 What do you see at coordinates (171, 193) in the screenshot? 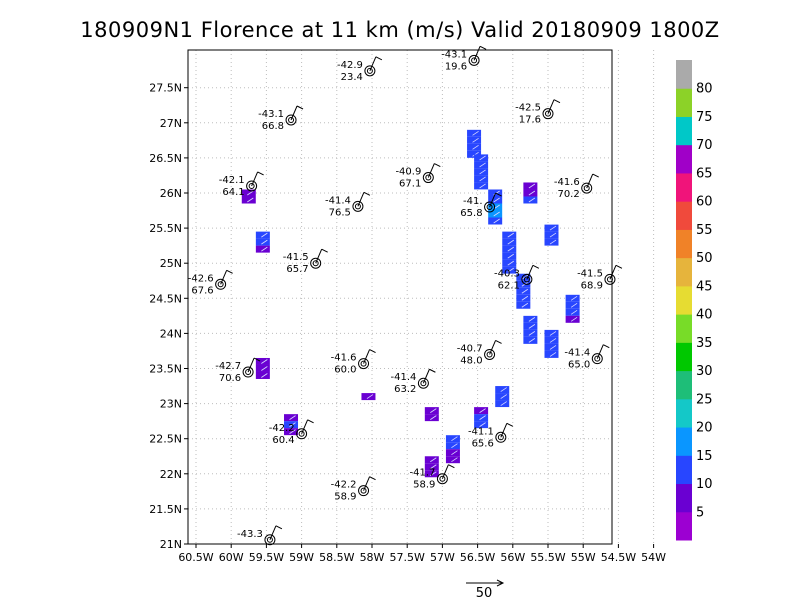
I see `y-tick-label: 26N` at bounding box center [171, 193].